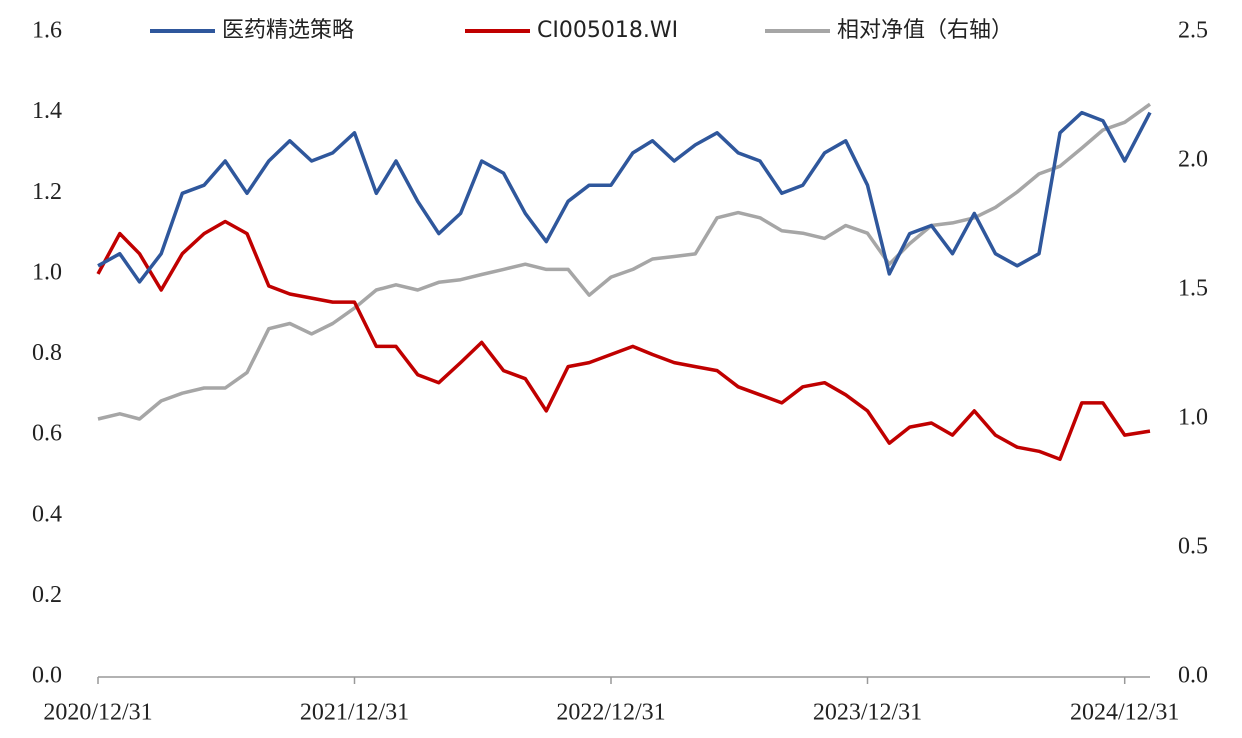 The image size is (1242, 738). Describe the element at coordinates (47, 353) in the screenshot. I see `y-tick-label: 0.8` at that location.